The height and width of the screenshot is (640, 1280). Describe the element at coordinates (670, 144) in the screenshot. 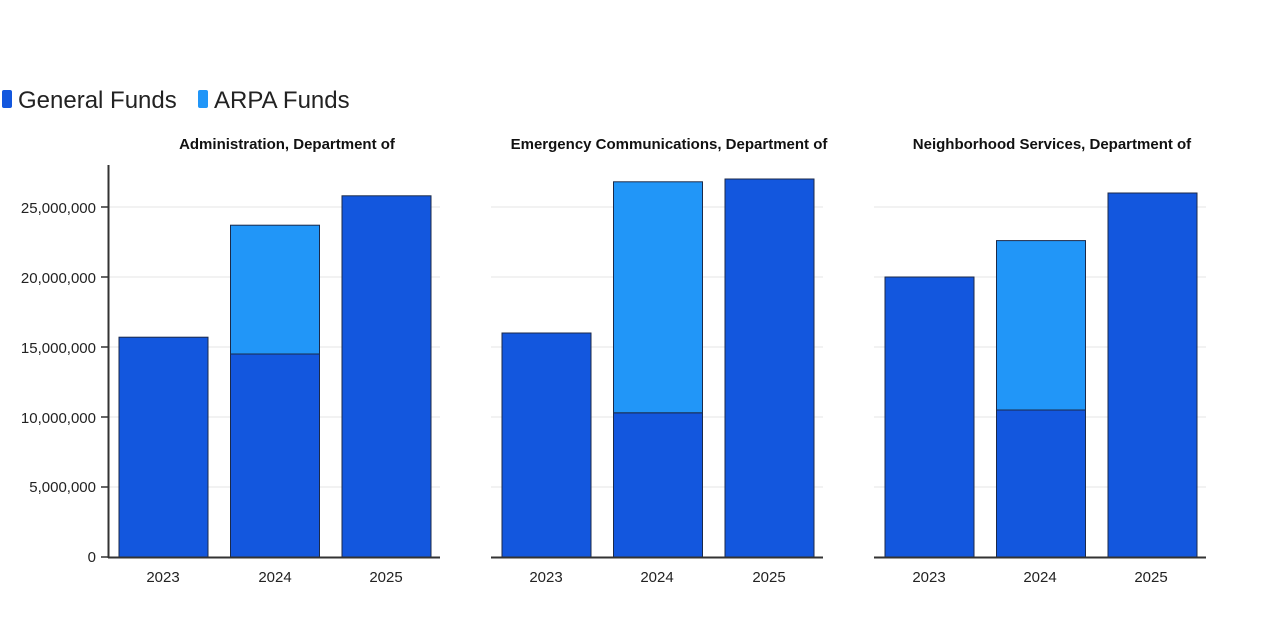

I see `panel-title-emergency-communications: Emergency Communications, Department of` at that location.